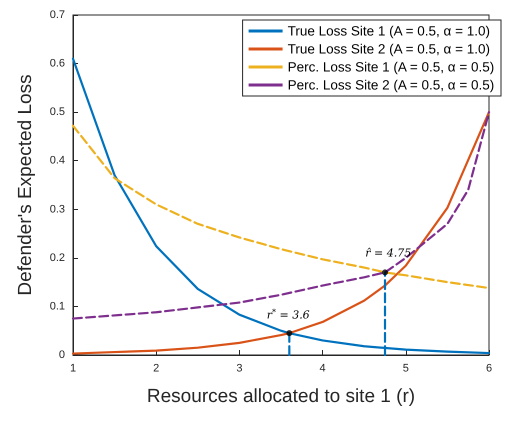  Describe the element at coordinates (281, 396) in the screenshot. I see `x-axis-title: Resources allocated to site 1 (r)` at that location.